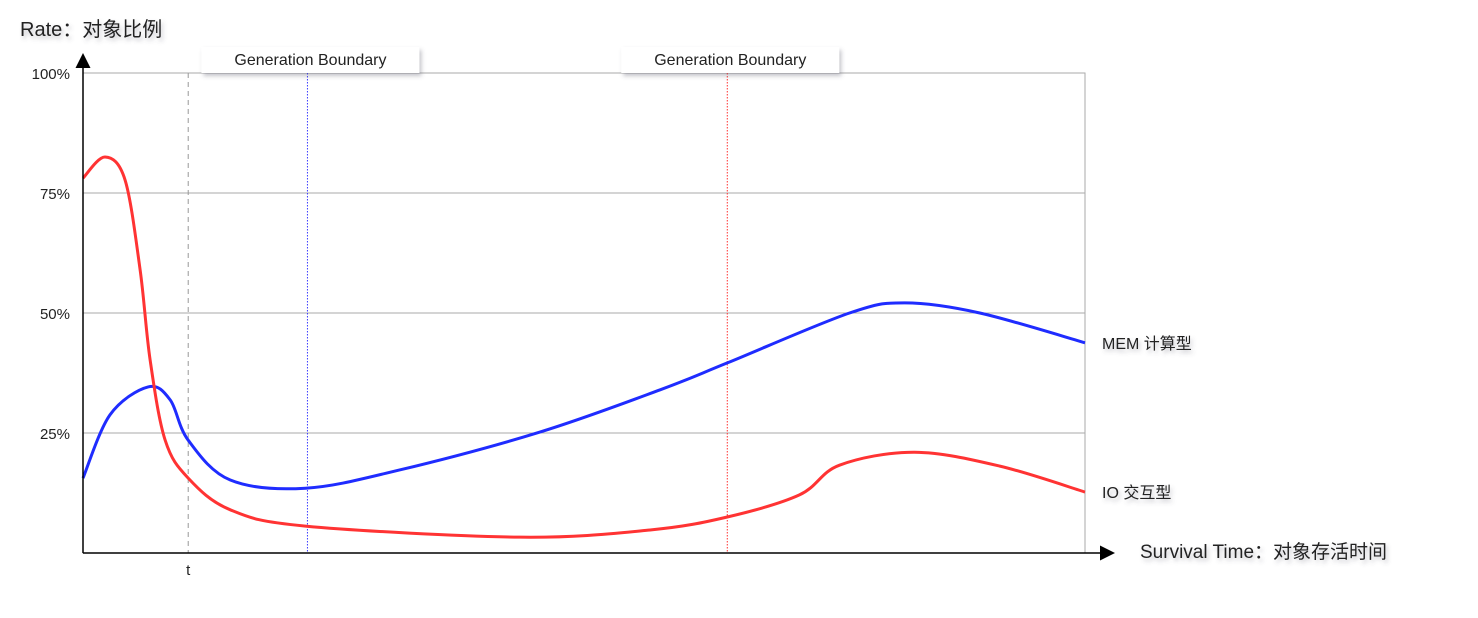  Describe the element at coordinates (51, 74) in the screenshot. I see `y-tick-label: 100%` at that location.